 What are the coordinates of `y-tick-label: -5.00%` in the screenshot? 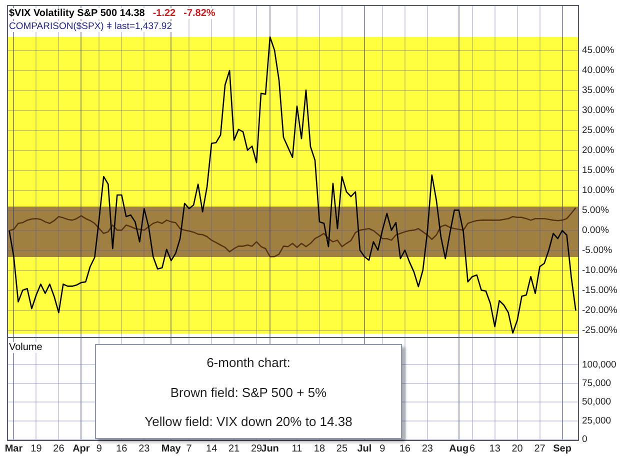 It's located at (597, 250).